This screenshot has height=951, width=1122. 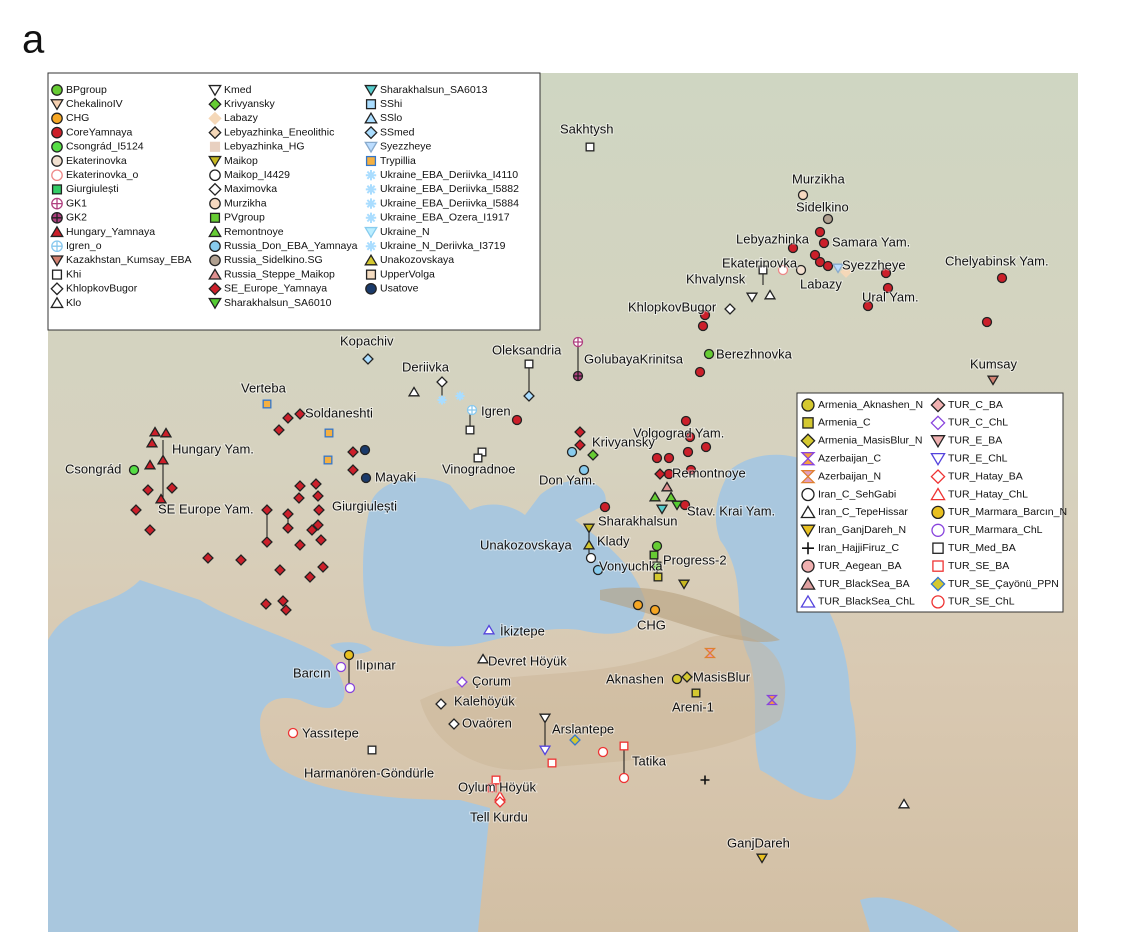 I want to click on place-label: Giurgiulești, so click(x=364, y=505).